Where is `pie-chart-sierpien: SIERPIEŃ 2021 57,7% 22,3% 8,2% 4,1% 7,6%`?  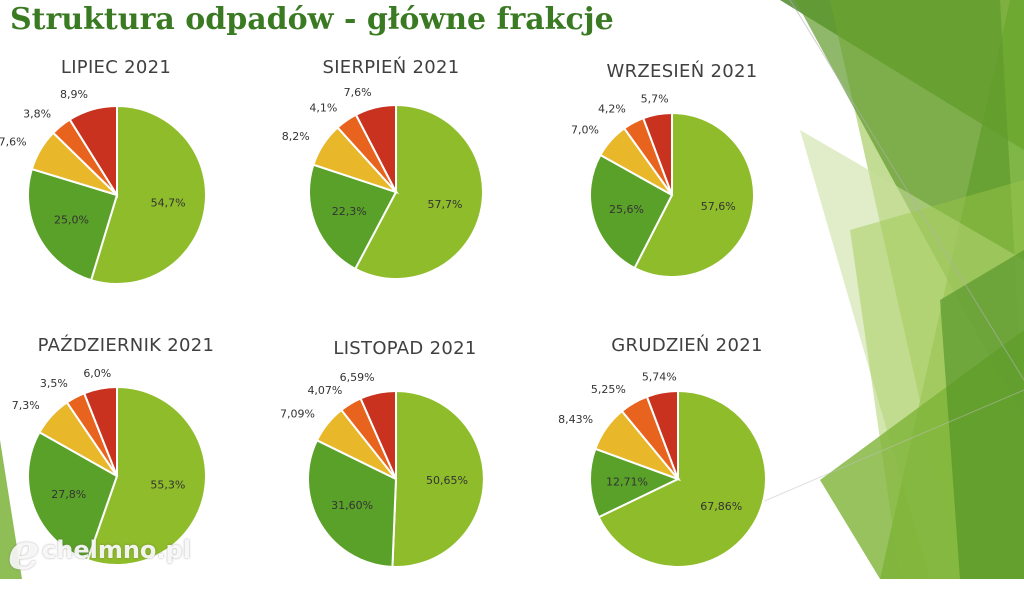
pie-chart-sierpien: SIERPIEŃ 2021 57,7% 22,3% 8,2% 4,1% 7,6% is located at coordinates (391, 194).